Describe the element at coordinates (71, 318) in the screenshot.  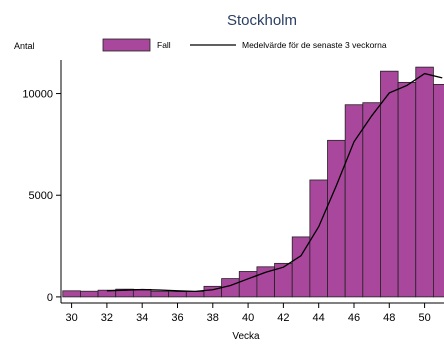
I see `x-tick-label: 30` at that location.